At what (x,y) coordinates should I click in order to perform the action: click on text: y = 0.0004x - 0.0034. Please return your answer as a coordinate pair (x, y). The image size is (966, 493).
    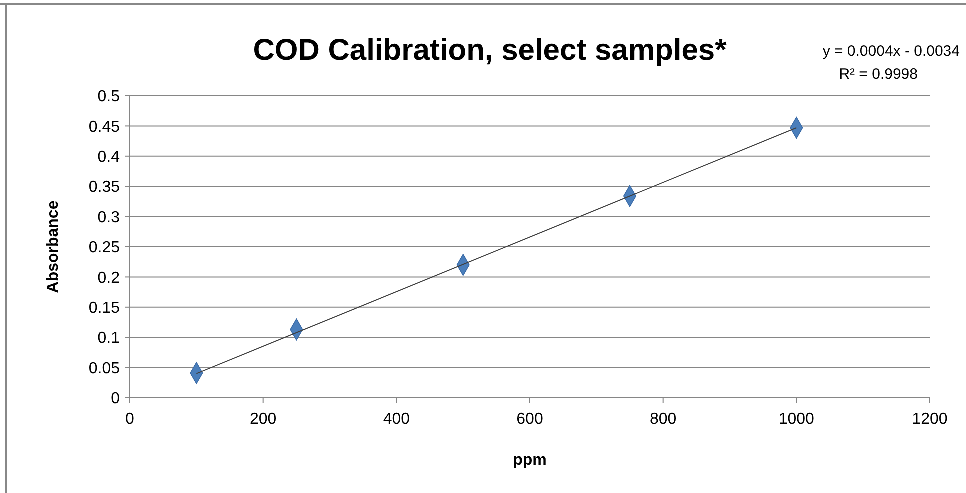
    Looking at the image, I should click on (891, 51).